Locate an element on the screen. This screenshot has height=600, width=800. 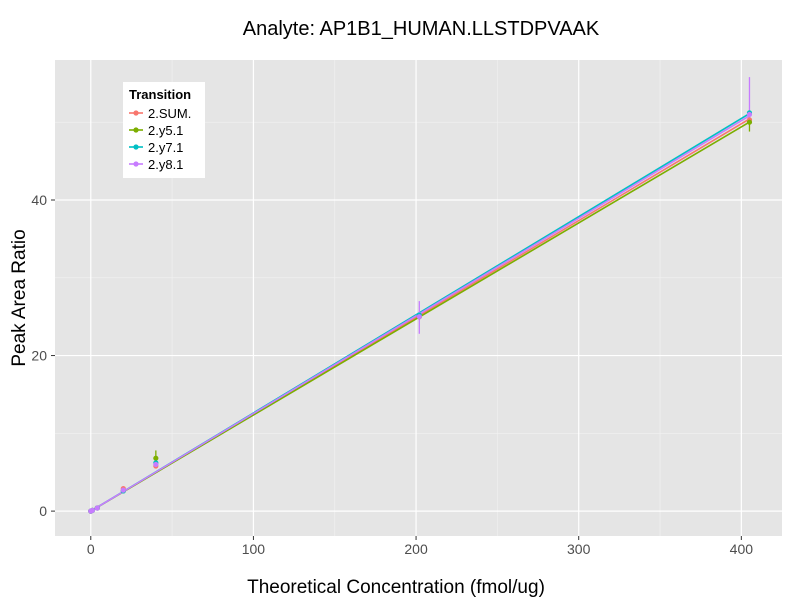
x-tick-label: 200 is located at coordinates (416, 549).